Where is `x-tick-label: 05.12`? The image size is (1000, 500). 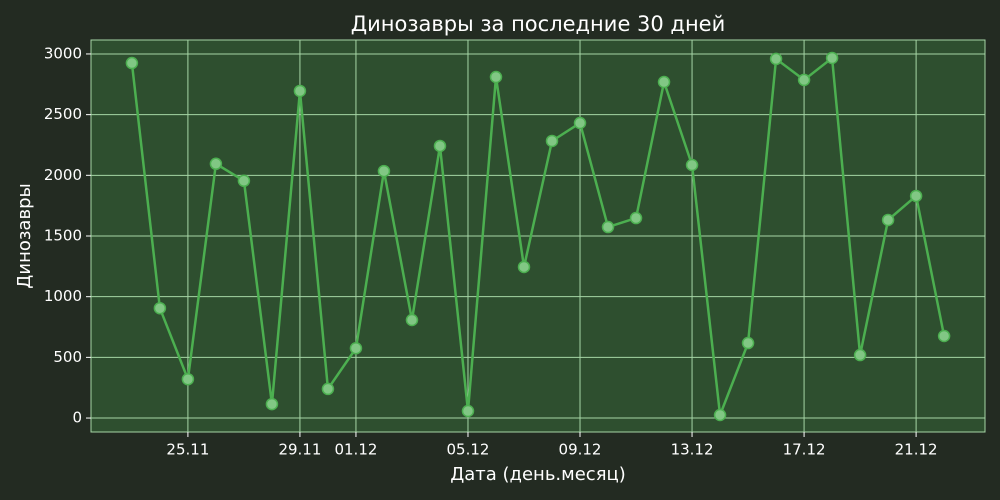
x-tick-label: 05.12 is located at coordinates (468, 450).